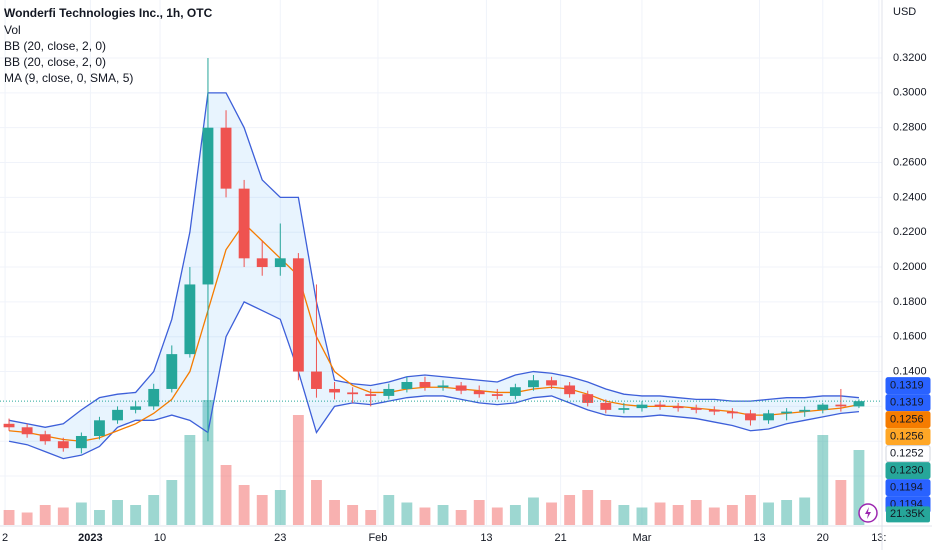 The width and height of the screenshot is (932, 550). What do you see at coordinates (5, 538) in the screenshot?
I see `x-tick-label: 2` at bounding box center [5, 538].